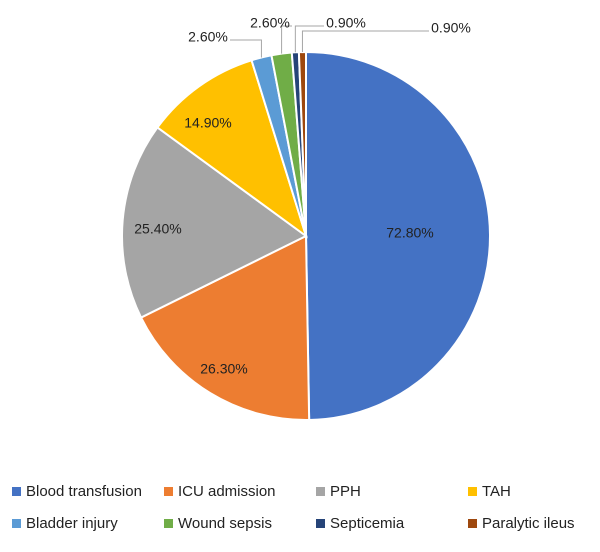 This screenshot has width=600, height=552. I want to click on data-label-blood-transfusion: 72.80%, so click(409, 233).